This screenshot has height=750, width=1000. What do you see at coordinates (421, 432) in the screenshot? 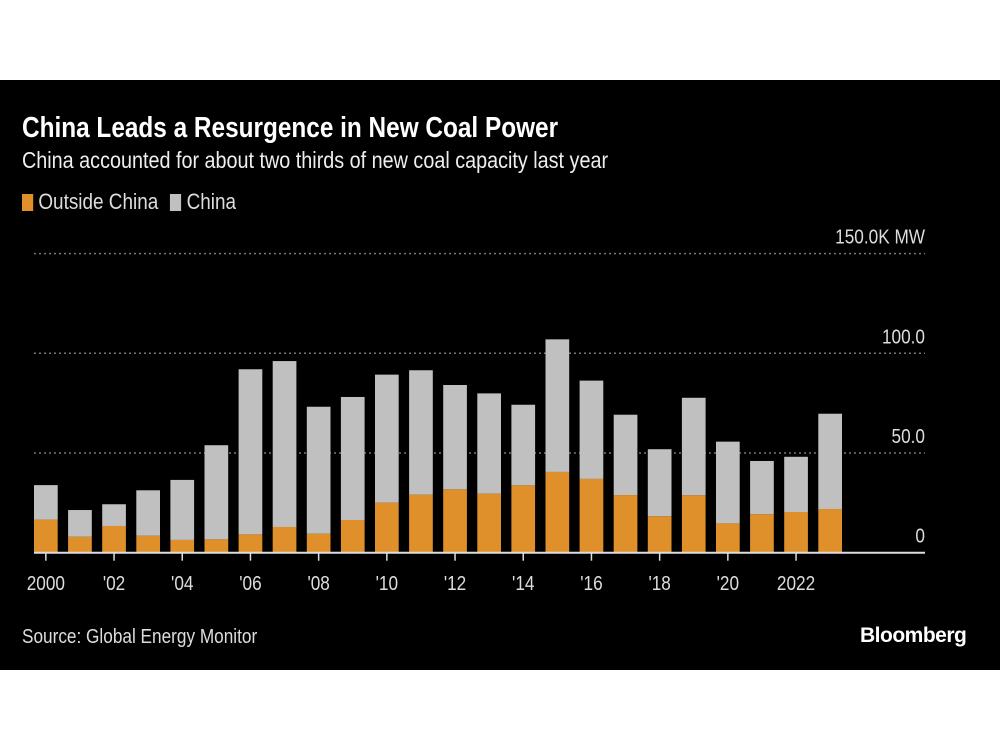
I see `bar-china-2011` at bounding box center [421, 432].